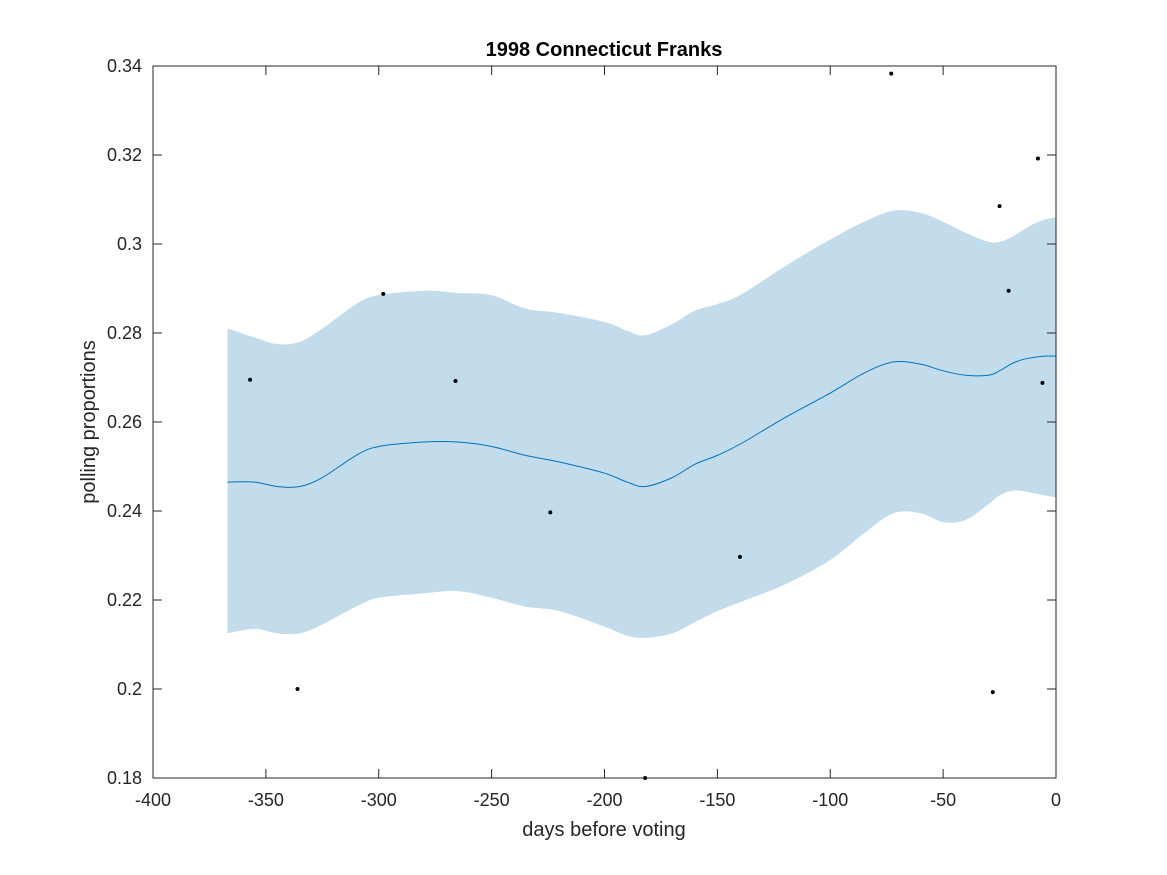 The height and width of the screenshot is (875, 1167). I want to click on x-tick-label: -50, so click(943, 800).